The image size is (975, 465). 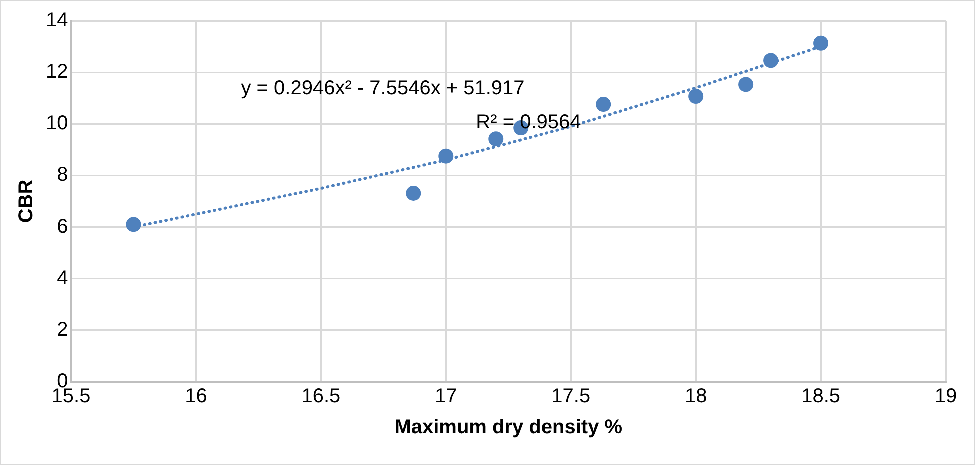 I want to click on y-tick-label: 8, so click(x=62, y=175).